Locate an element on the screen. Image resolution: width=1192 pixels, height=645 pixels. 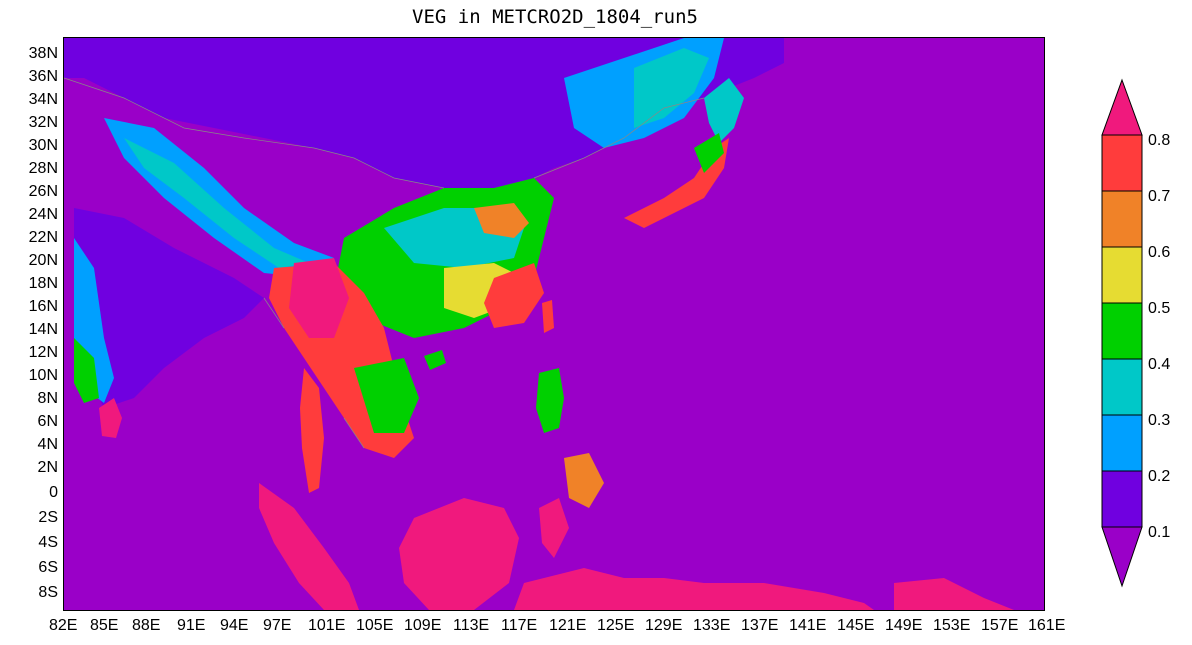
x-tick-label: 105E is located at coordinates (375, 625).